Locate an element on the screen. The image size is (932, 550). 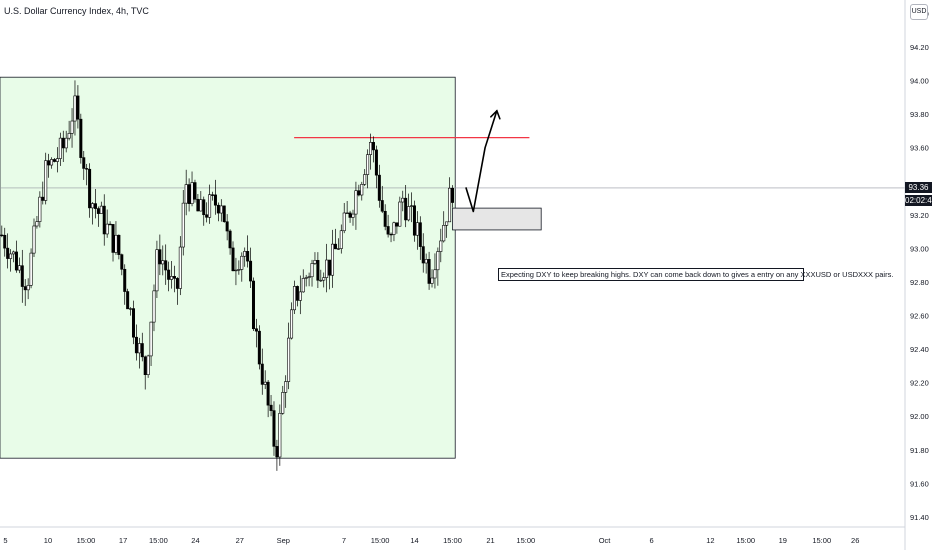
currency-badge: USD is located at coordinates (919, 12).